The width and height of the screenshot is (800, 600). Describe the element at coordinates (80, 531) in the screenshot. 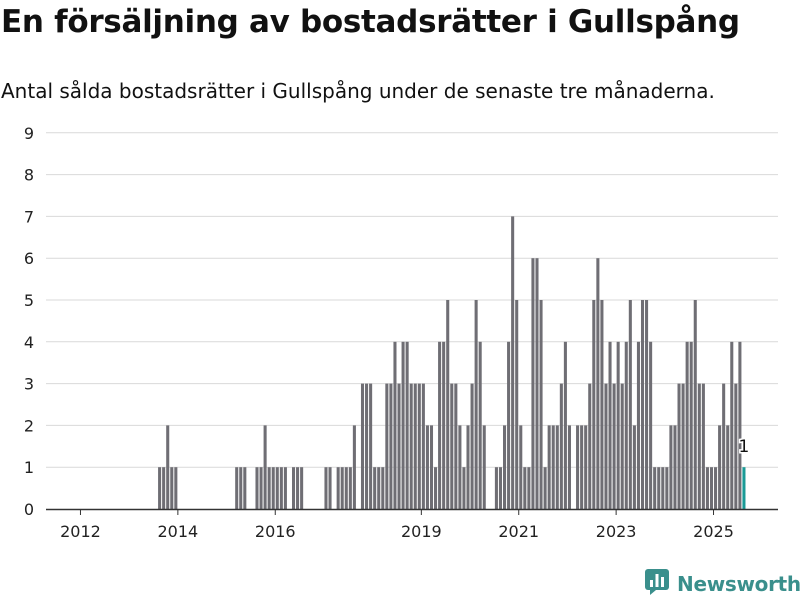

I see `x-tick-label: 2012` at that location.